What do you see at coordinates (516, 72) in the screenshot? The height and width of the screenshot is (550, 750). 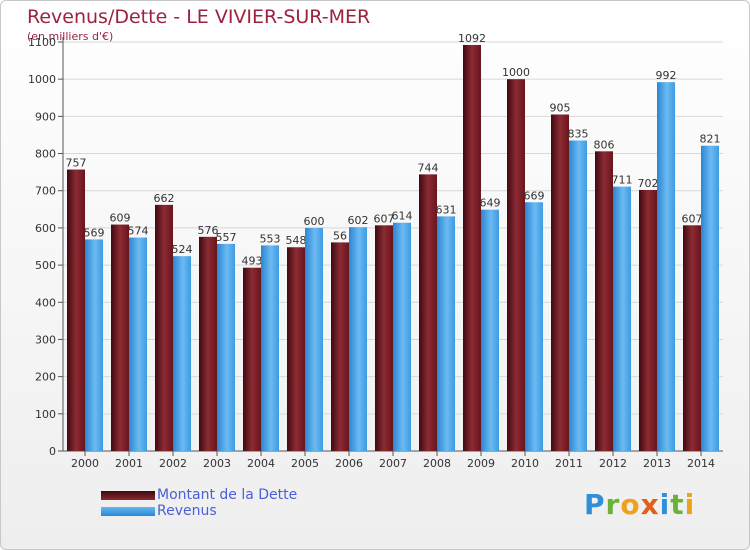 I see `data-label: 1000` at bounding box center [516, 72].